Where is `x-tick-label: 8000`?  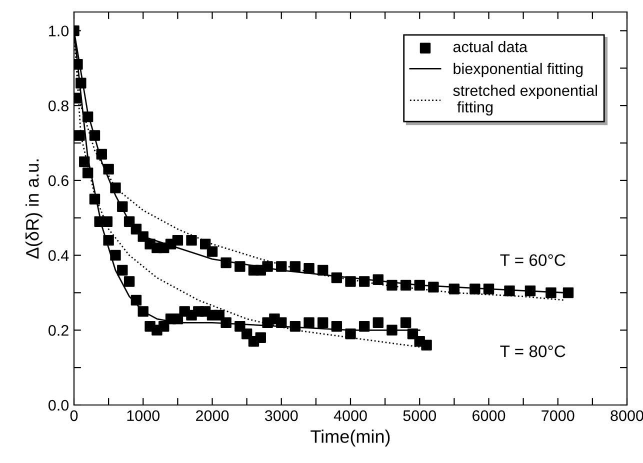 x-tick-label: 8000 is located at coordinates (626, 416).